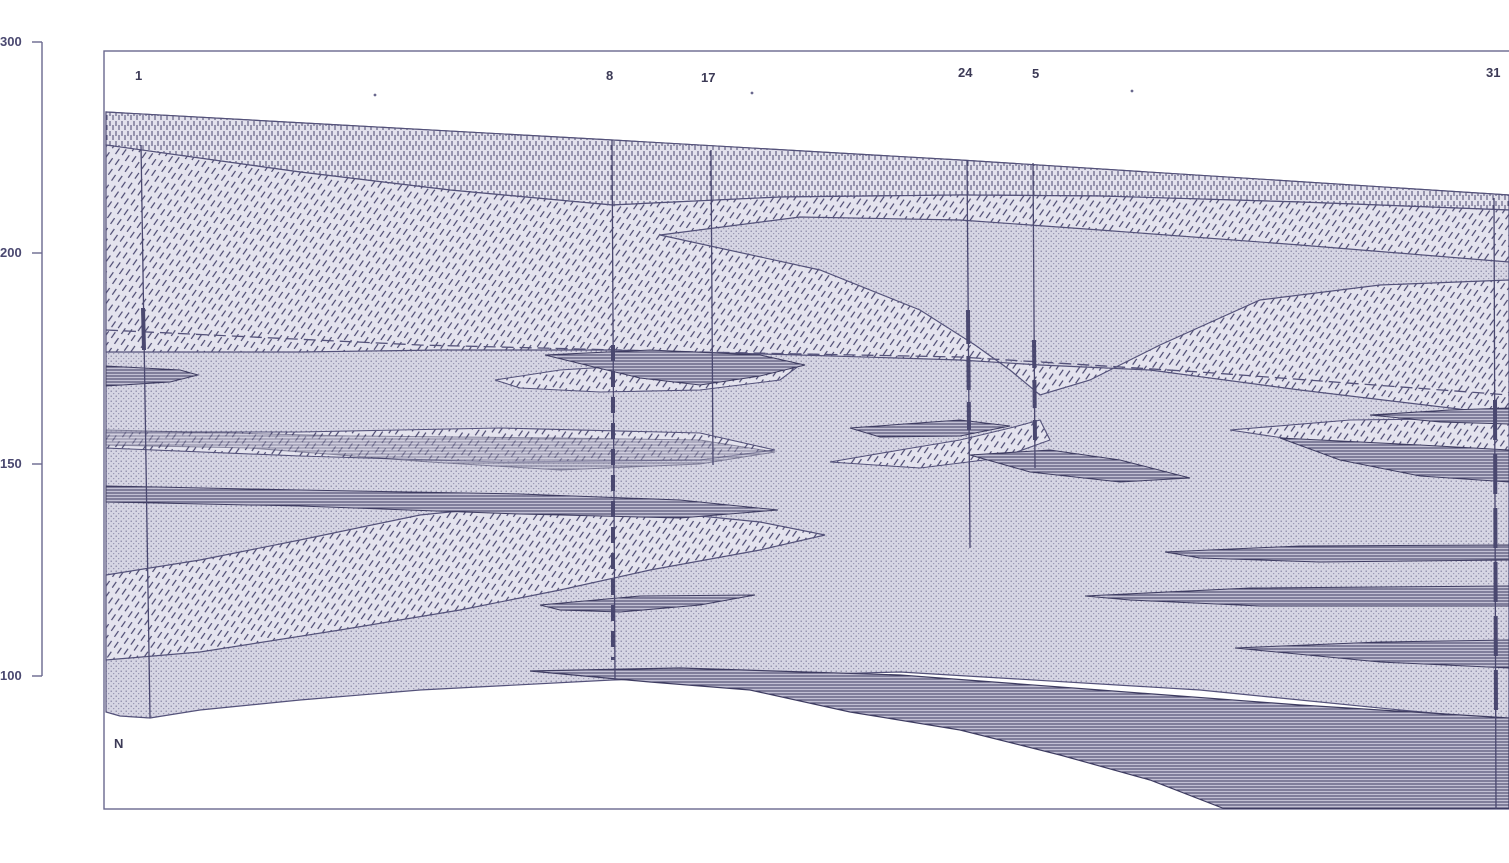 This screenshot has height=863, width=1509. I want to click on axis-tick-150: 150, so click(11, 463).